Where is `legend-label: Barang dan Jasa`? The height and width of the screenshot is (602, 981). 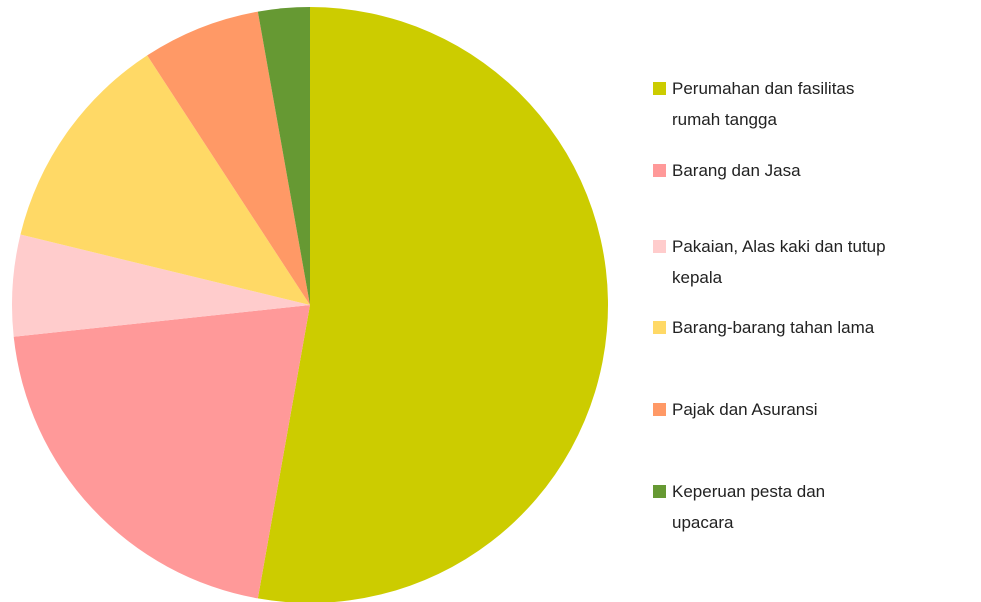
legend-label: Barang dan Jasa is located at coordinates (736, 170).